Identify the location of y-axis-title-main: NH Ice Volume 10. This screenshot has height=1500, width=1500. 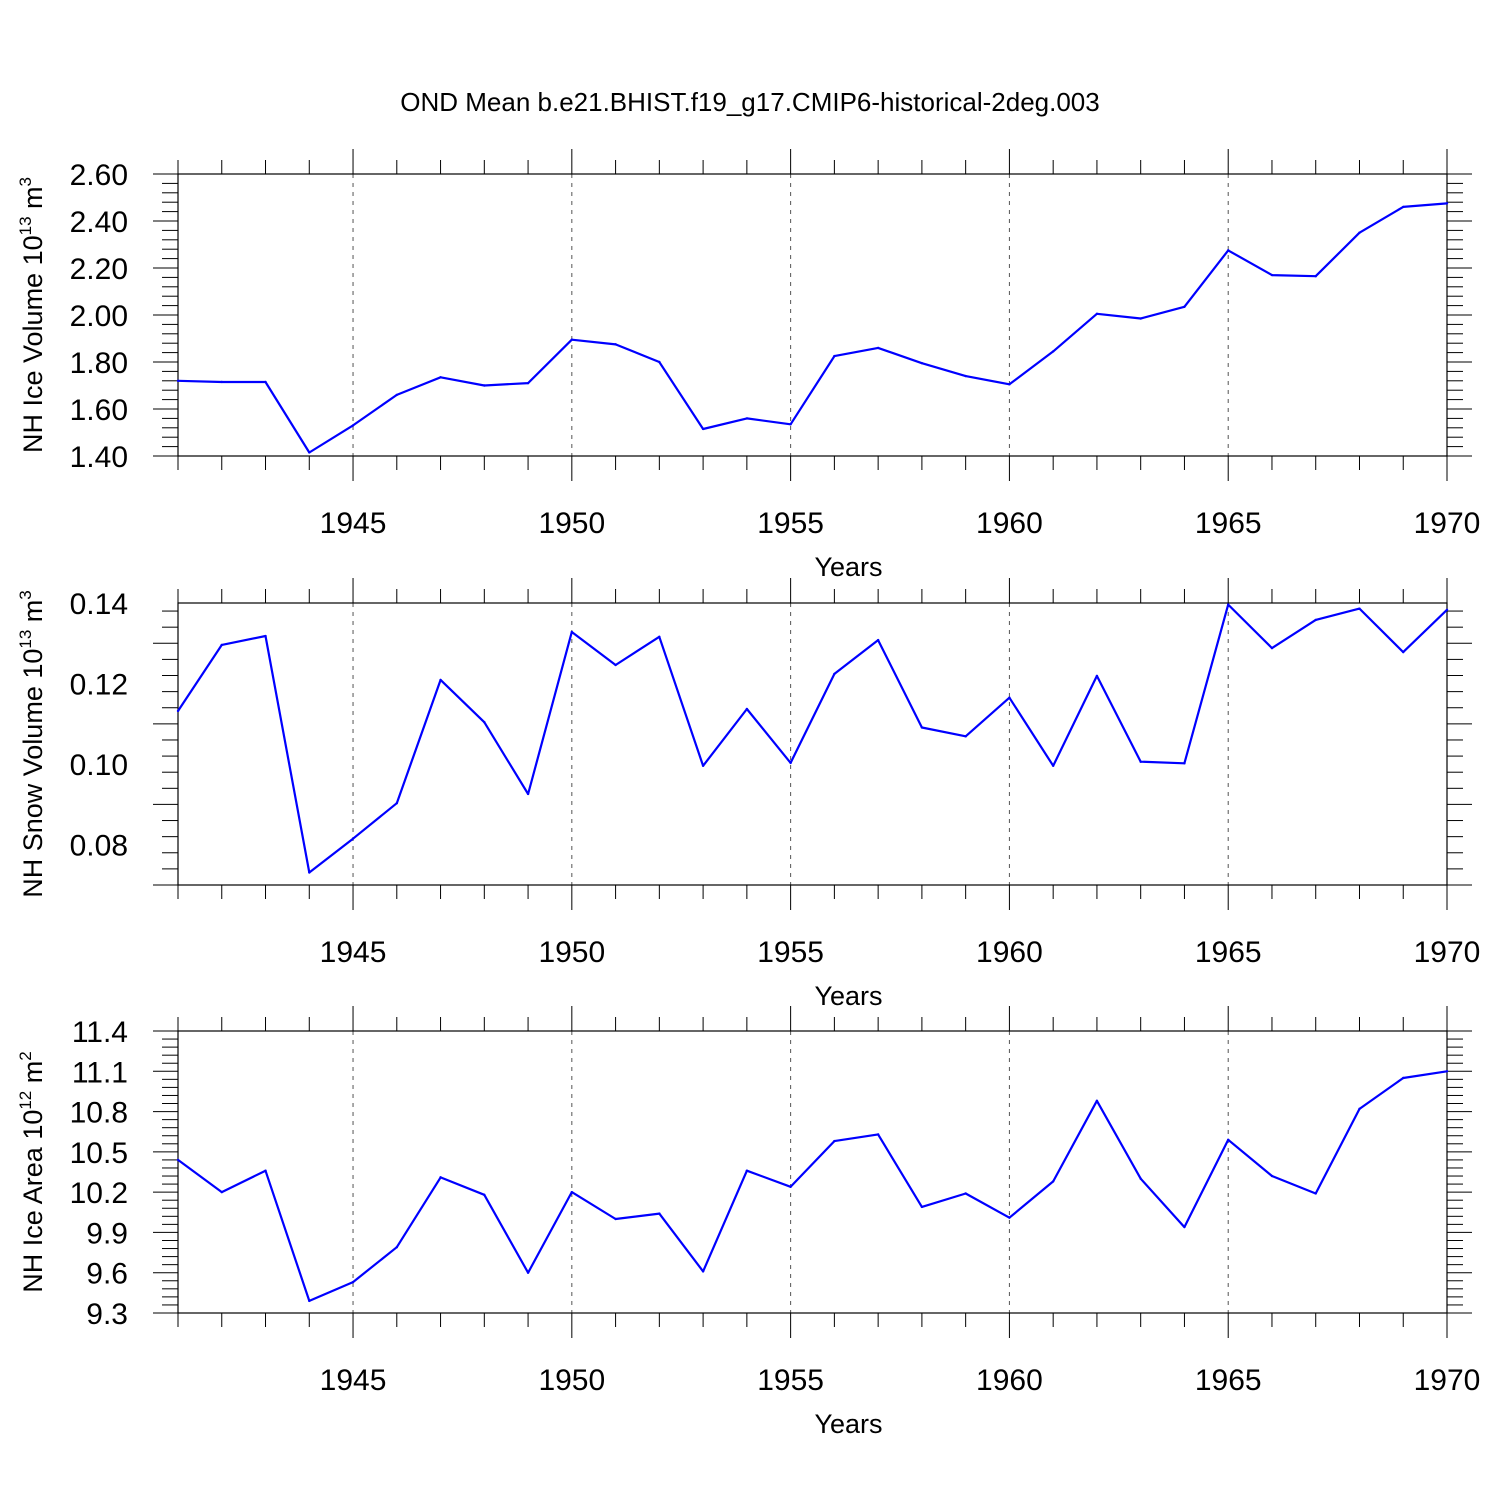
(33, 344).